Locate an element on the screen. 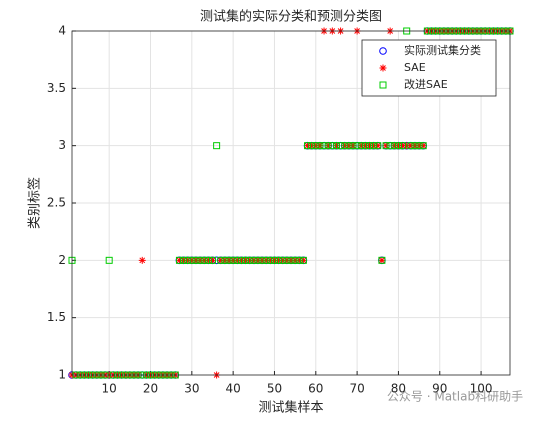 The height and width of the screenshot is (424, 560). x-tick-label: 90 is located at coordinates (439, 389).